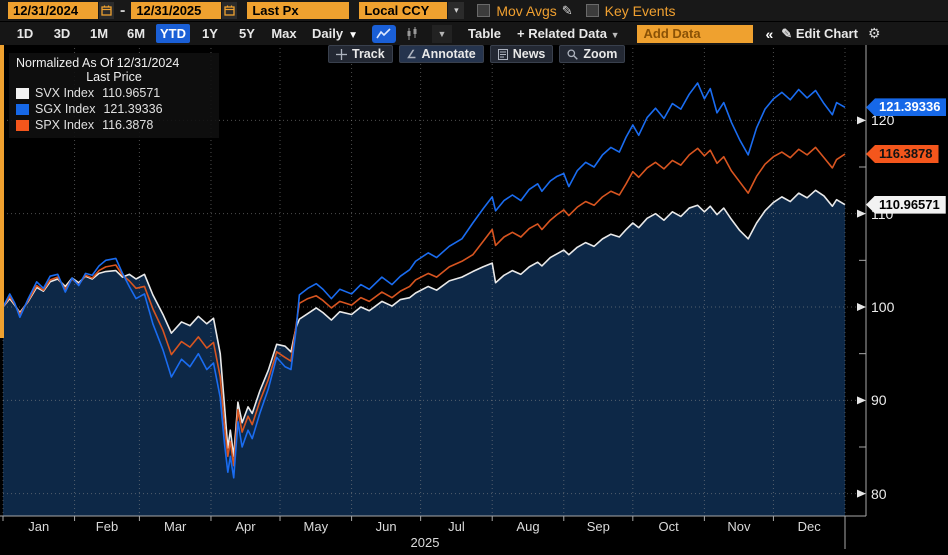  What do you see at coordinates (114, 77) in the screenshot?
I see `legend-subtitle: Last Price` at bounding box center [114, 77].